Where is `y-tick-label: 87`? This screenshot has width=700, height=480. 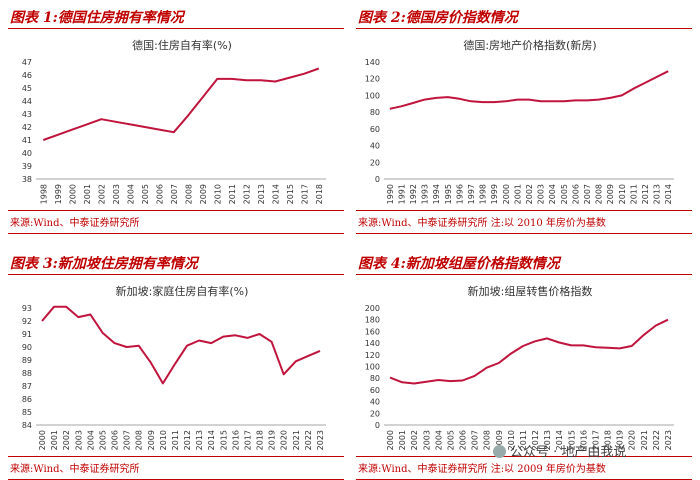
y-tick-label: 87 is located at coordinates (27, 386).